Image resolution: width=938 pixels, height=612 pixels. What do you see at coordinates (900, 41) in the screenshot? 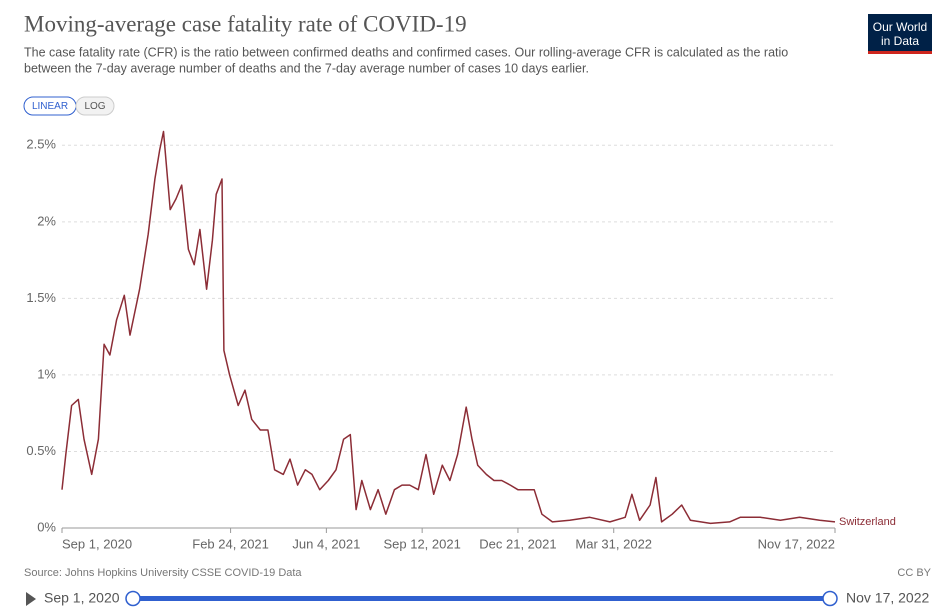
I see `logo-text: in Data` at bounding box center [900, 41].